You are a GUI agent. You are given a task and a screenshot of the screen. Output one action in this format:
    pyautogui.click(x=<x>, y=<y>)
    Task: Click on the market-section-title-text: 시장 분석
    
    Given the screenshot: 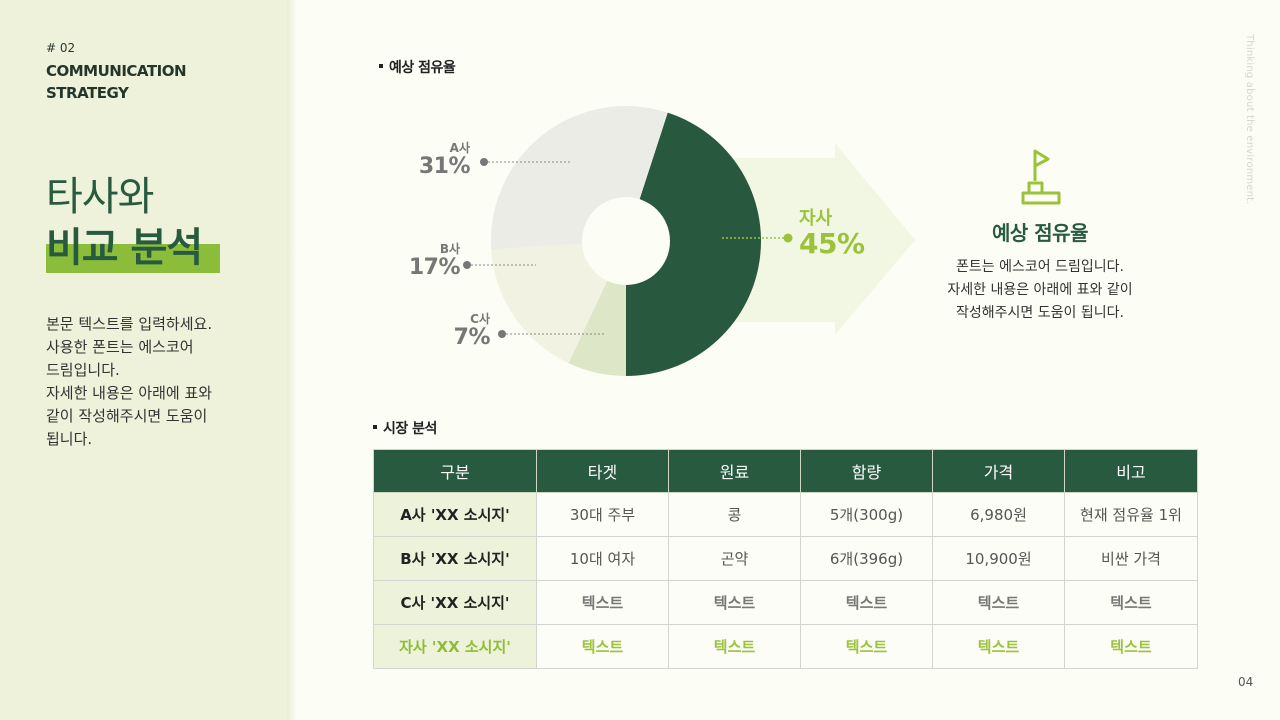 What is the action you would take?
    pyautogui.click(x=410, y=429)
    